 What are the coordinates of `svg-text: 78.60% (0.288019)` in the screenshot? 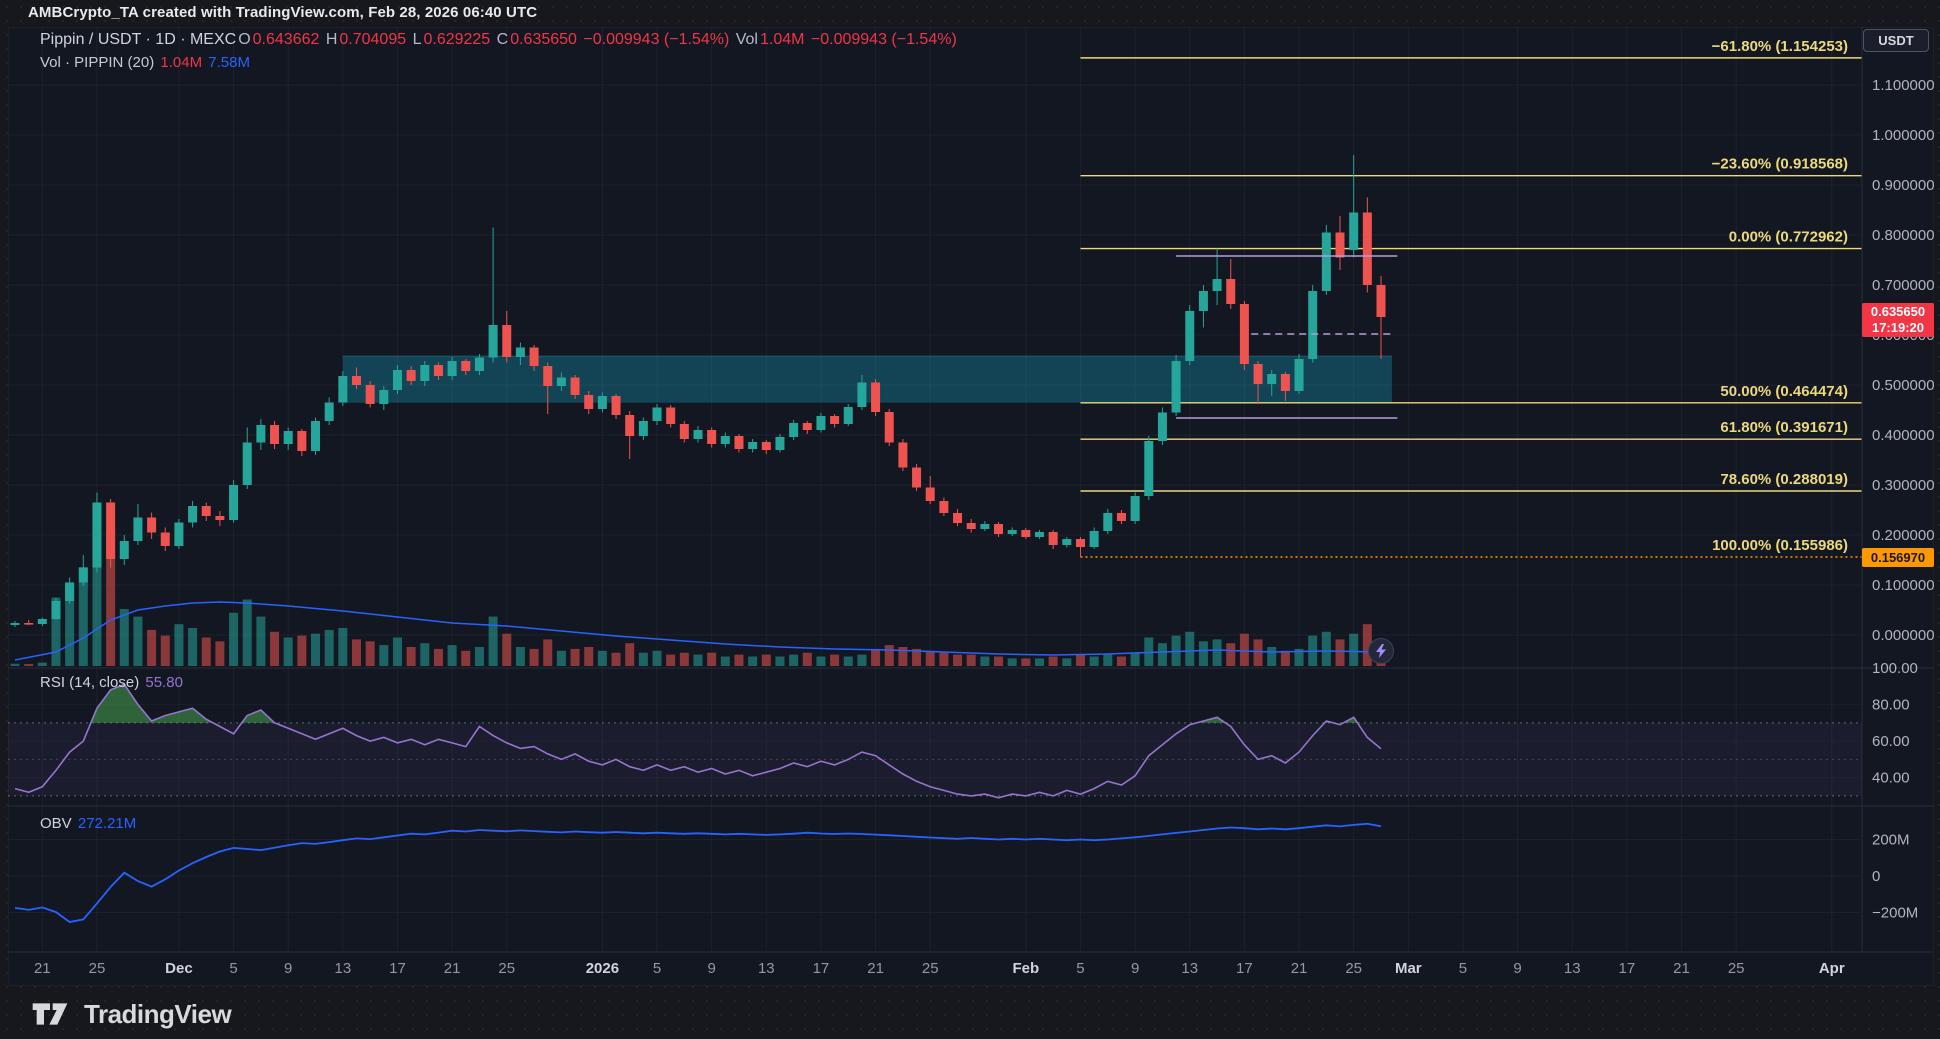 It's located at (1784, 479).